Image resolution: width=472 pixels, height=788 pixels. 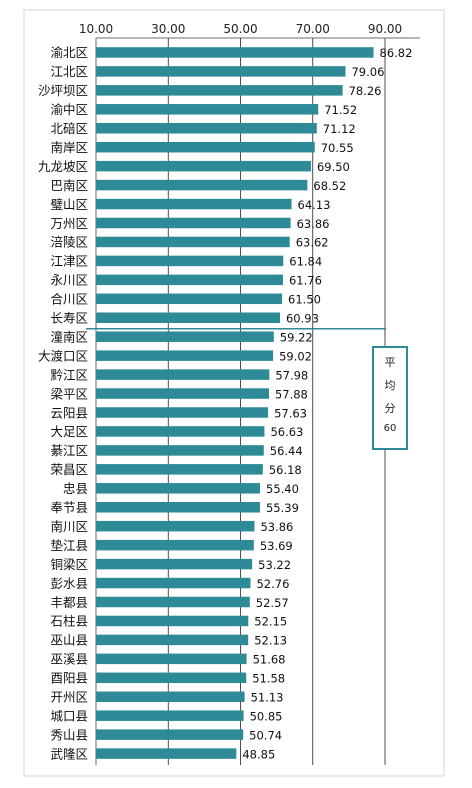 I want to click on category-label: 铜梁区, so click(x=69, y=564).